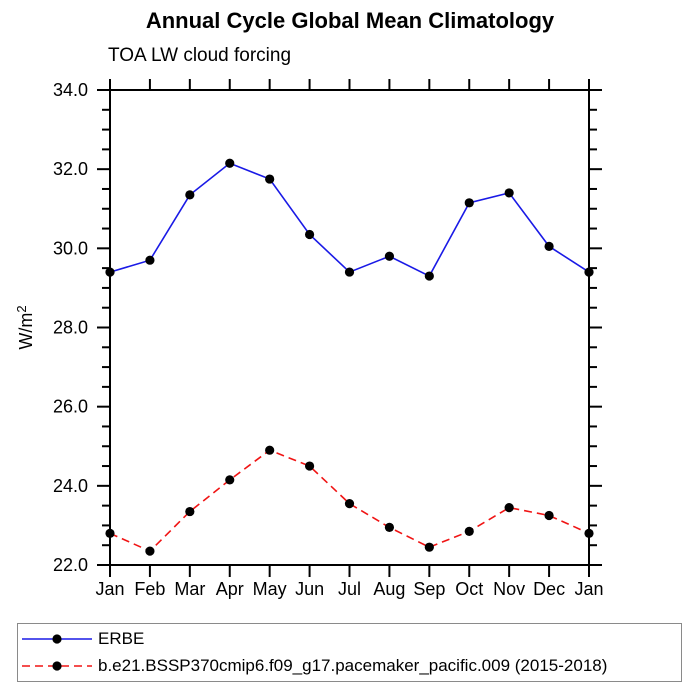 The image size is (700, 700). What do you see at coordinates (70, 169) in the screenshot?
I see `y-tick-label: 32.0` at bounding box center [70, 169].